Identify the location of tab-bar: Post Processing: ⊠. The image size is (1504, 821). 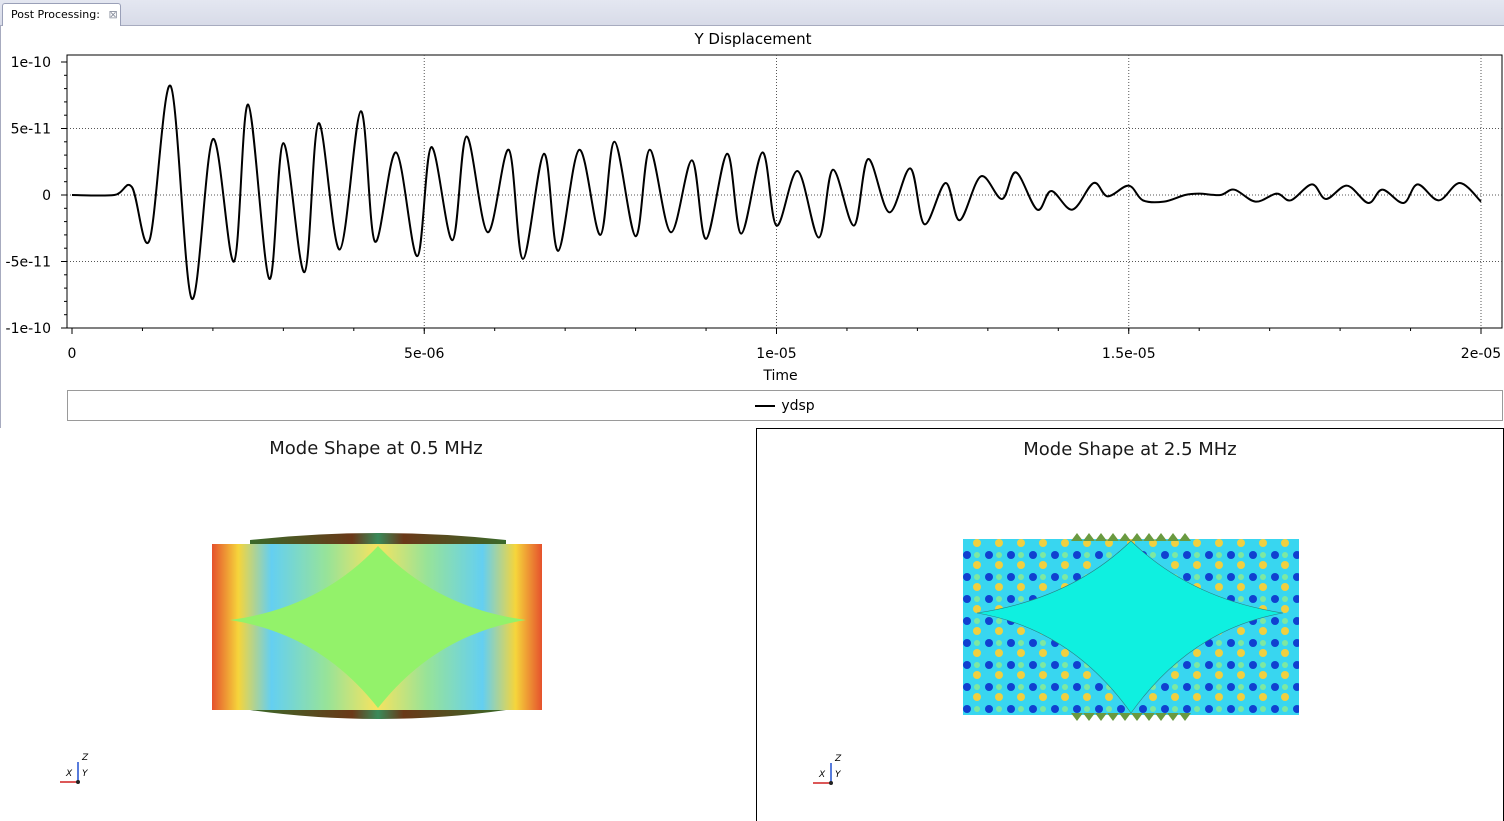
(752, 13).